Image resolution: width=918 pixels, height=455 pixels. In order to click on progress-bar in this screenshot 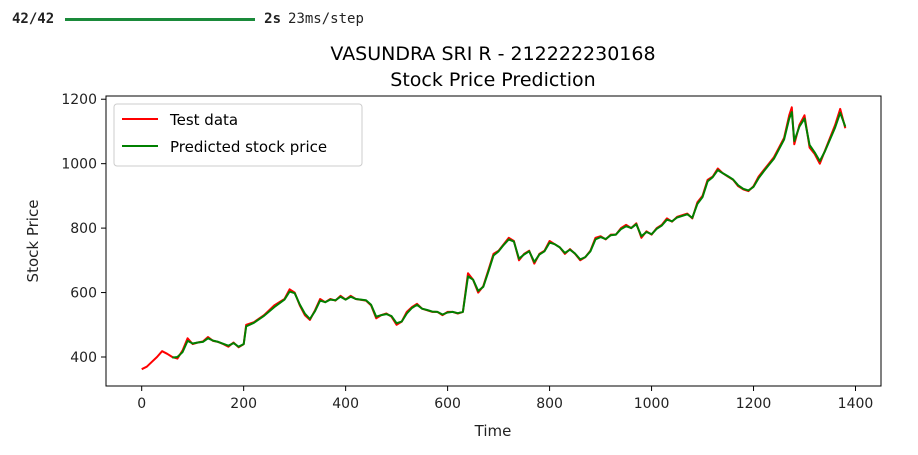, I will do `click(160, 19)`.